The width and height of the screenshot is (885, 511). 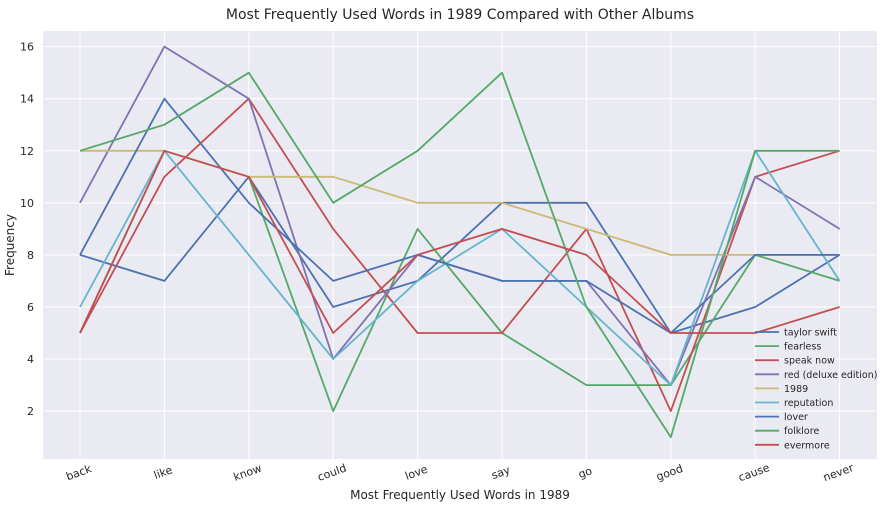 What do you see at coordinates (163, 472) in the screenshot?
I see `x-tick-label: like` at bounding box center [163, 472].